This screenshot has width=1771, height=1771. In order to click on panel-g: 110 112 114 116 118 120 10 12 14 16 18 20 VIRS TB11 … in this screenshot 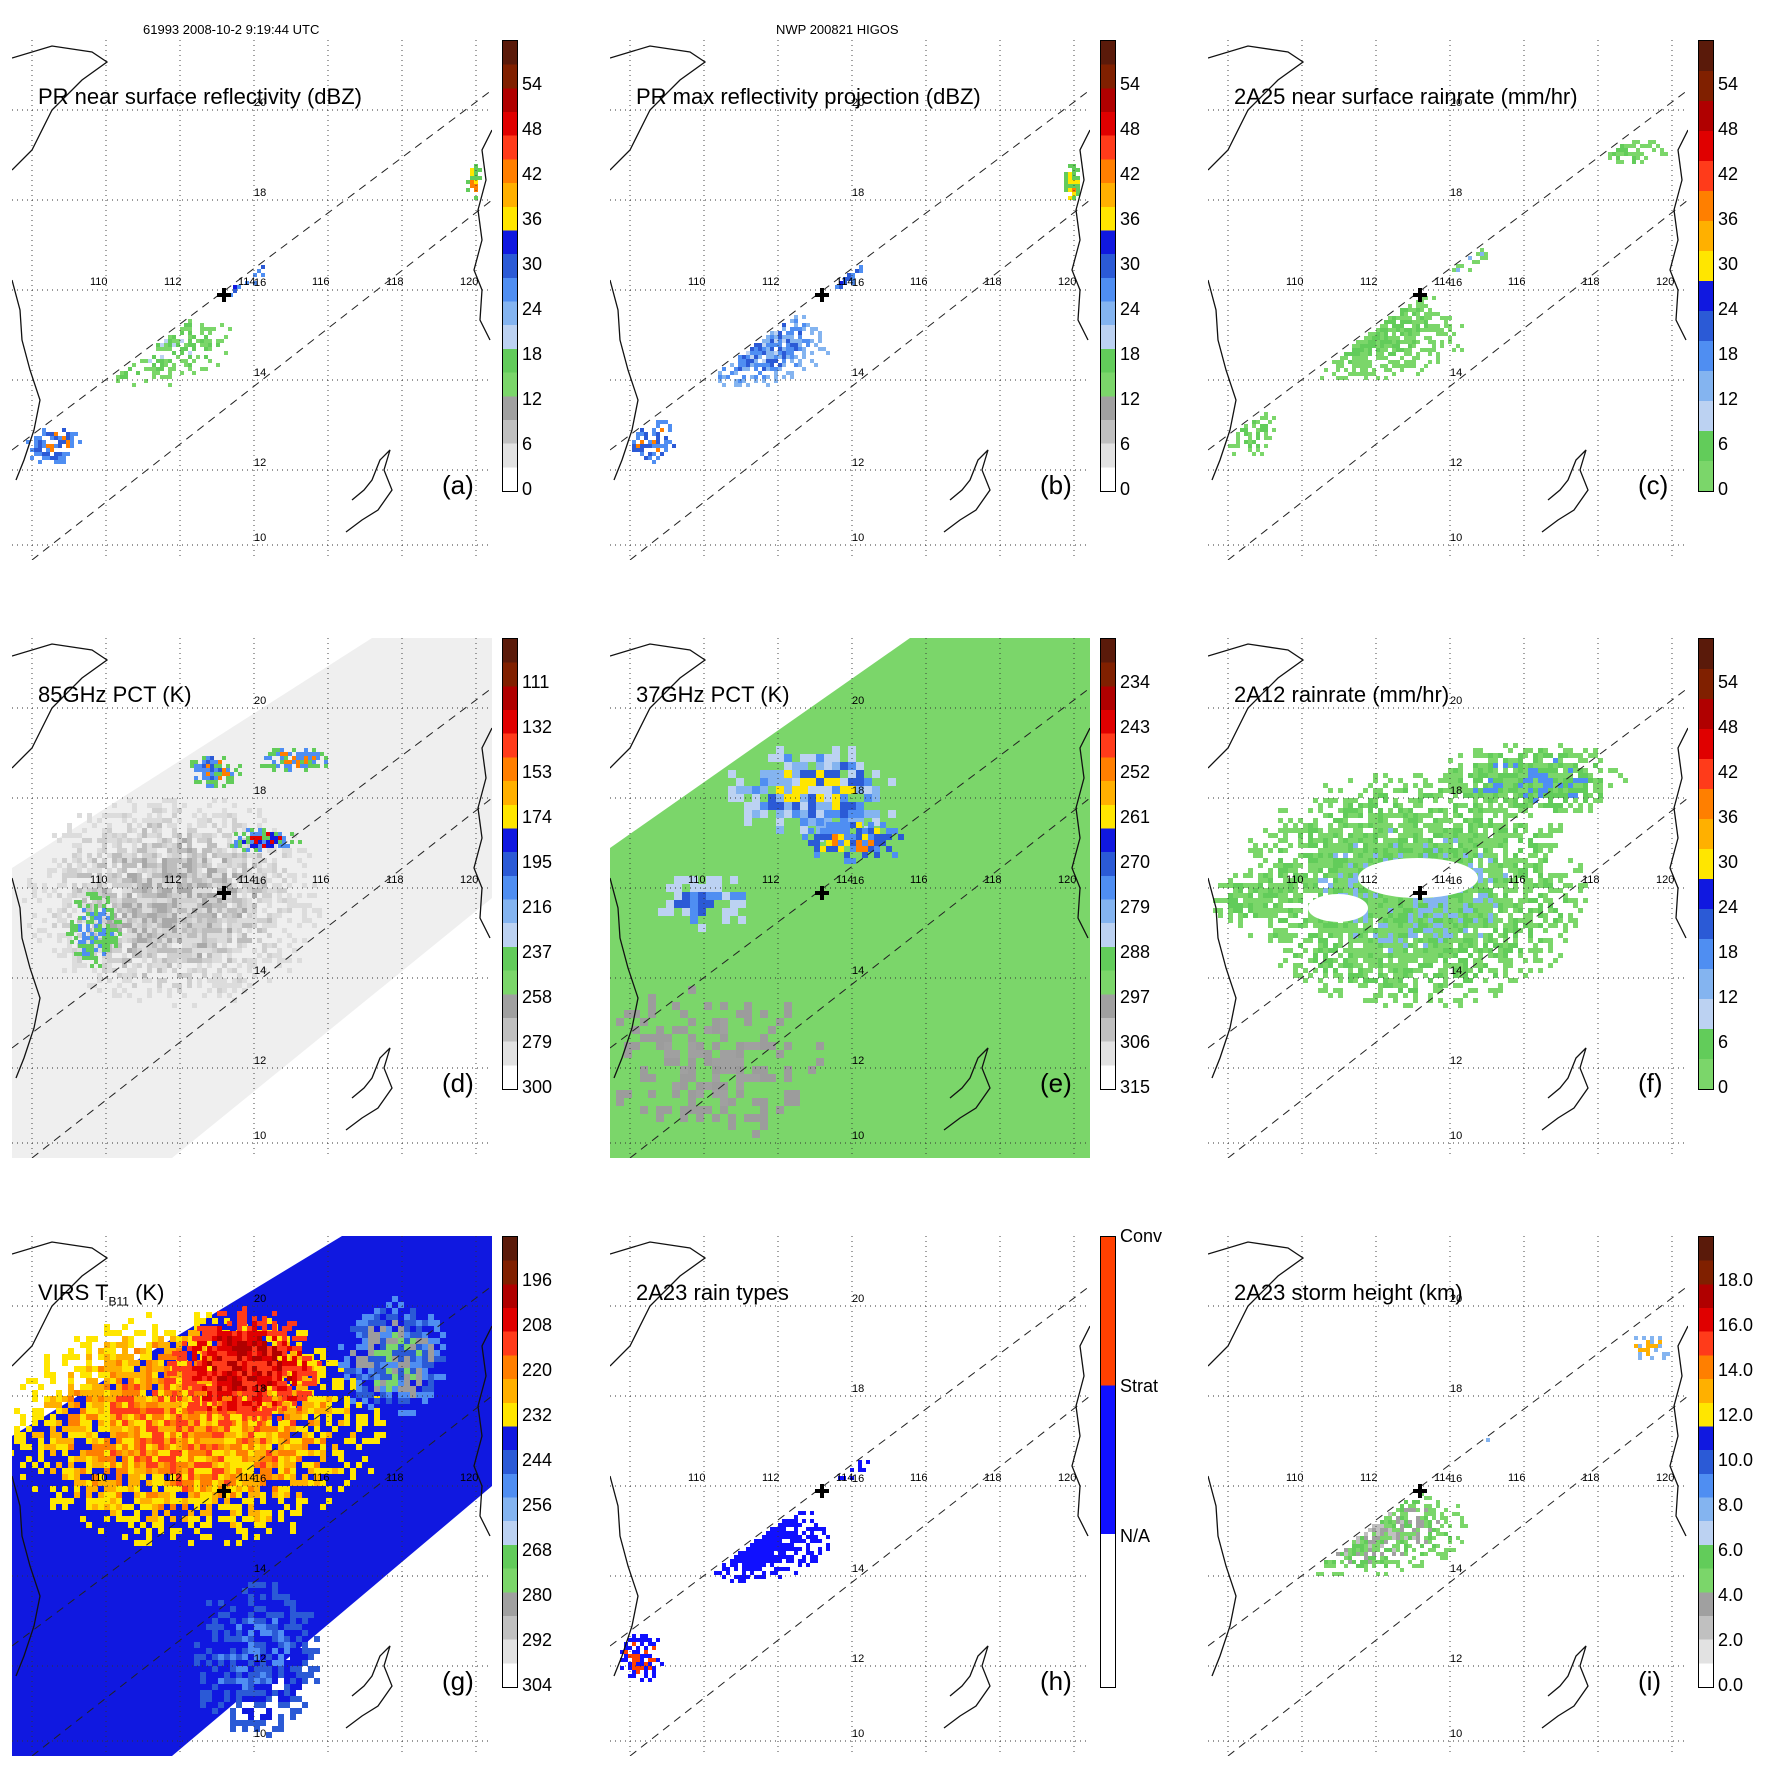, I will do `click(282, 1496)`.